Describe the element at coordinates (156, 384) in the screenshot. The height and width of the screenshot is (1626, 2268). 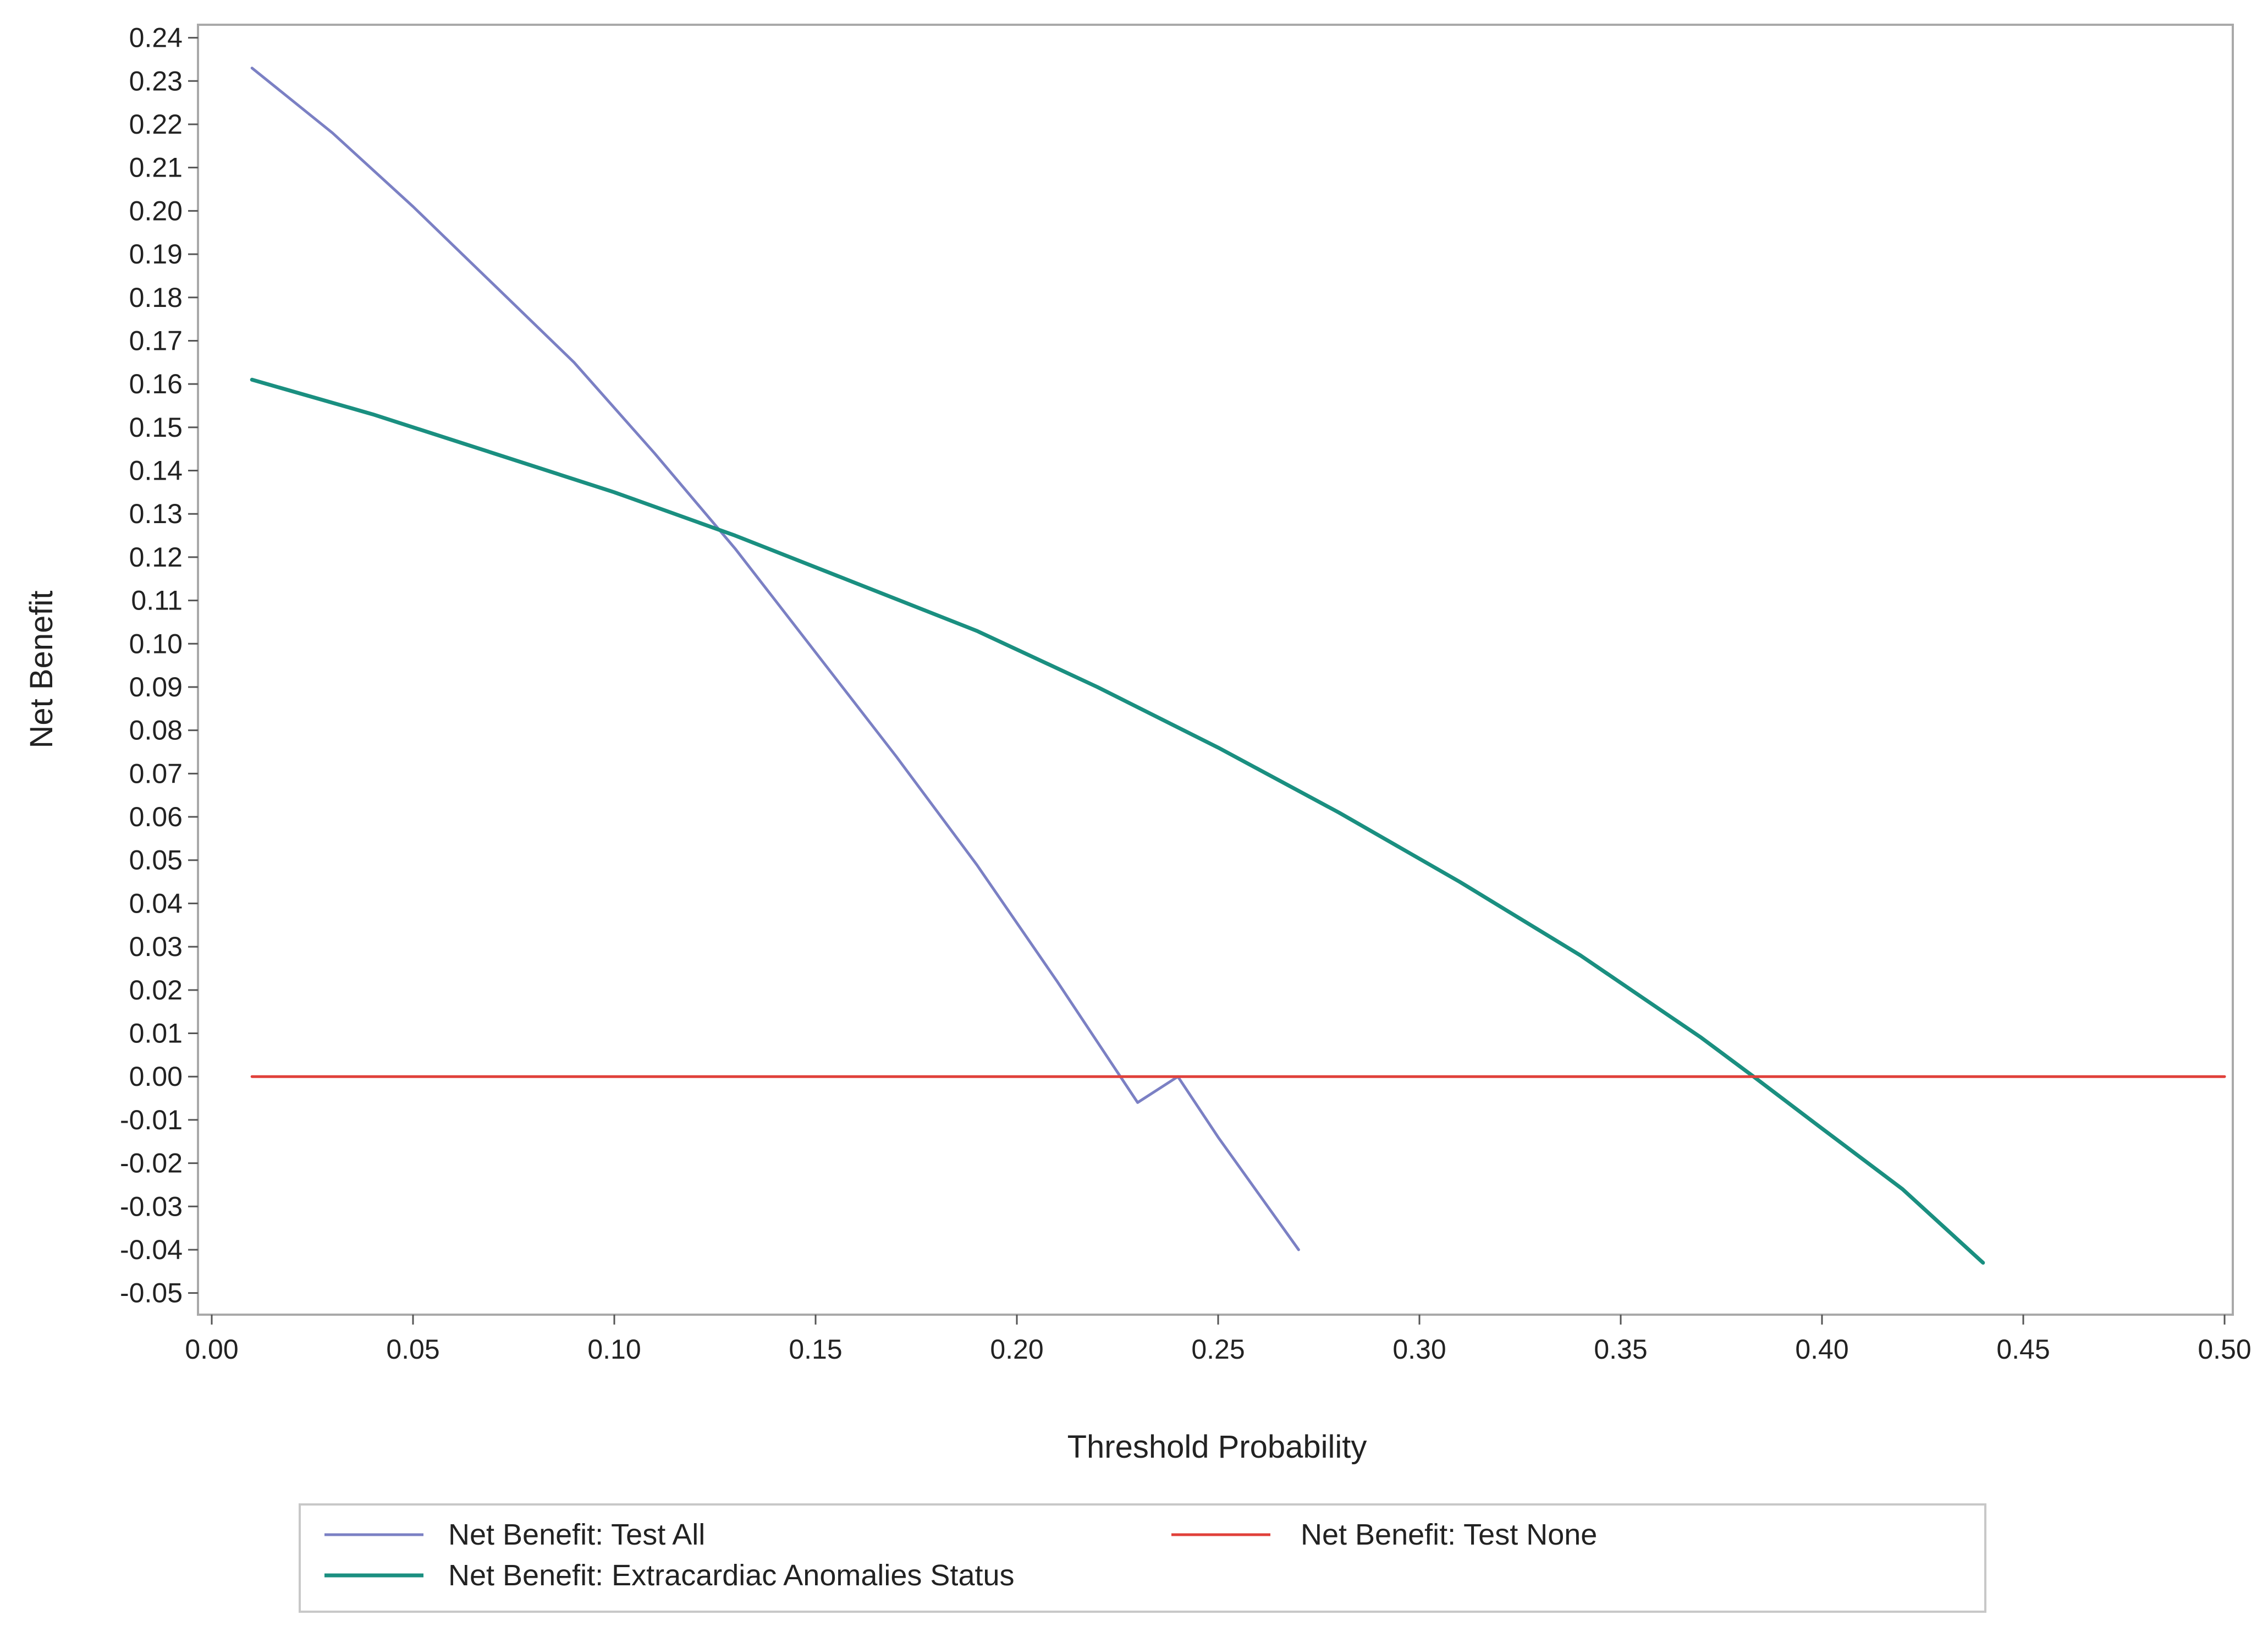
I see `y-tick-label: 0.16` at that location.